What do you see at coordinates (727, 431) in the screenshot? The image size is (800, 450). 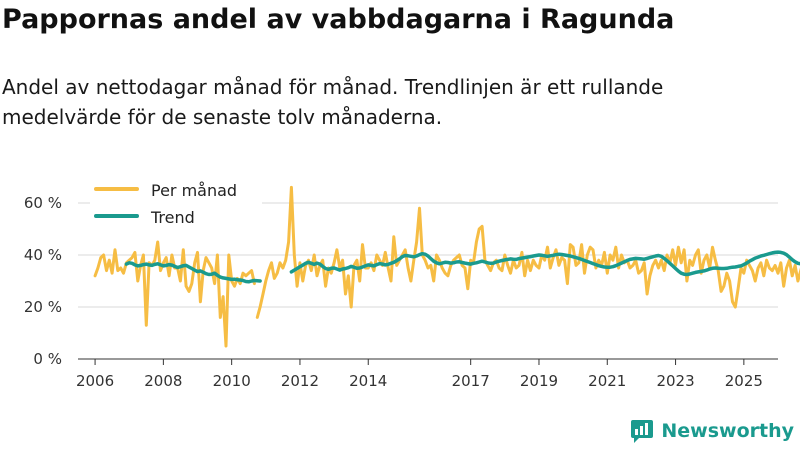 I see `brand-name: Newsworthy` at bounding box center [727, 431].